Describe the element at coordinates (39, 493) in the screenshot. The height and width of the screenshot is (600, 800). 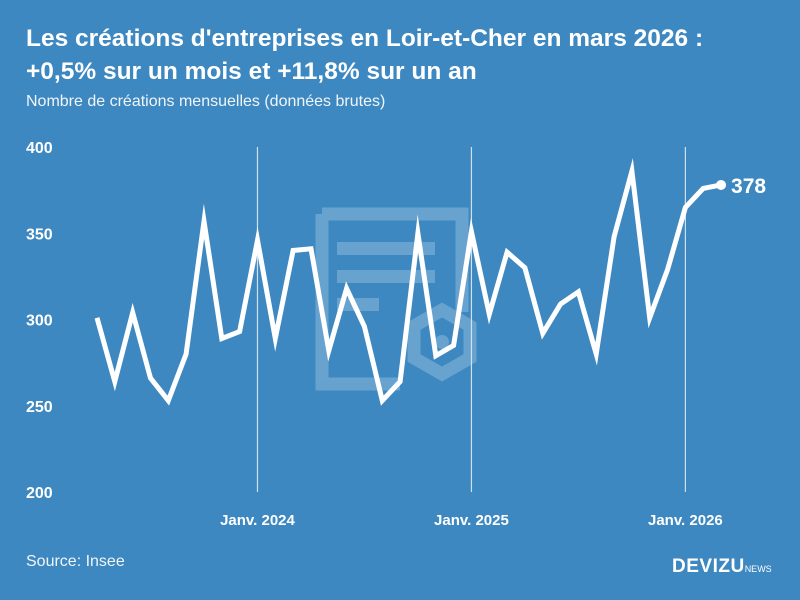
I see `y-tick-label: 200` at that location.